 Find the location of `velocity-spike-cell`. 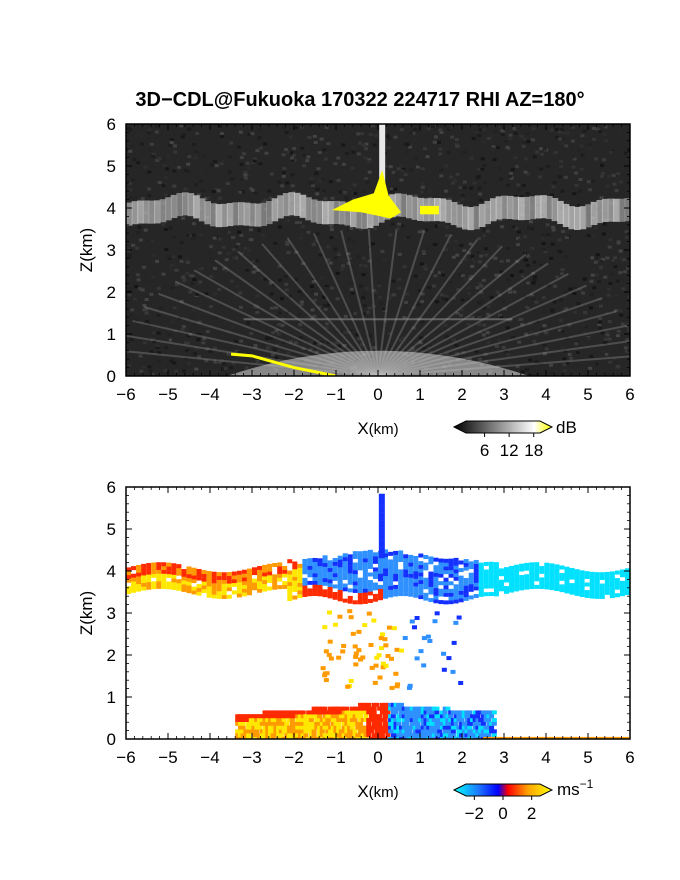

velocity-spike-cell is located at coordinates (381, 541).